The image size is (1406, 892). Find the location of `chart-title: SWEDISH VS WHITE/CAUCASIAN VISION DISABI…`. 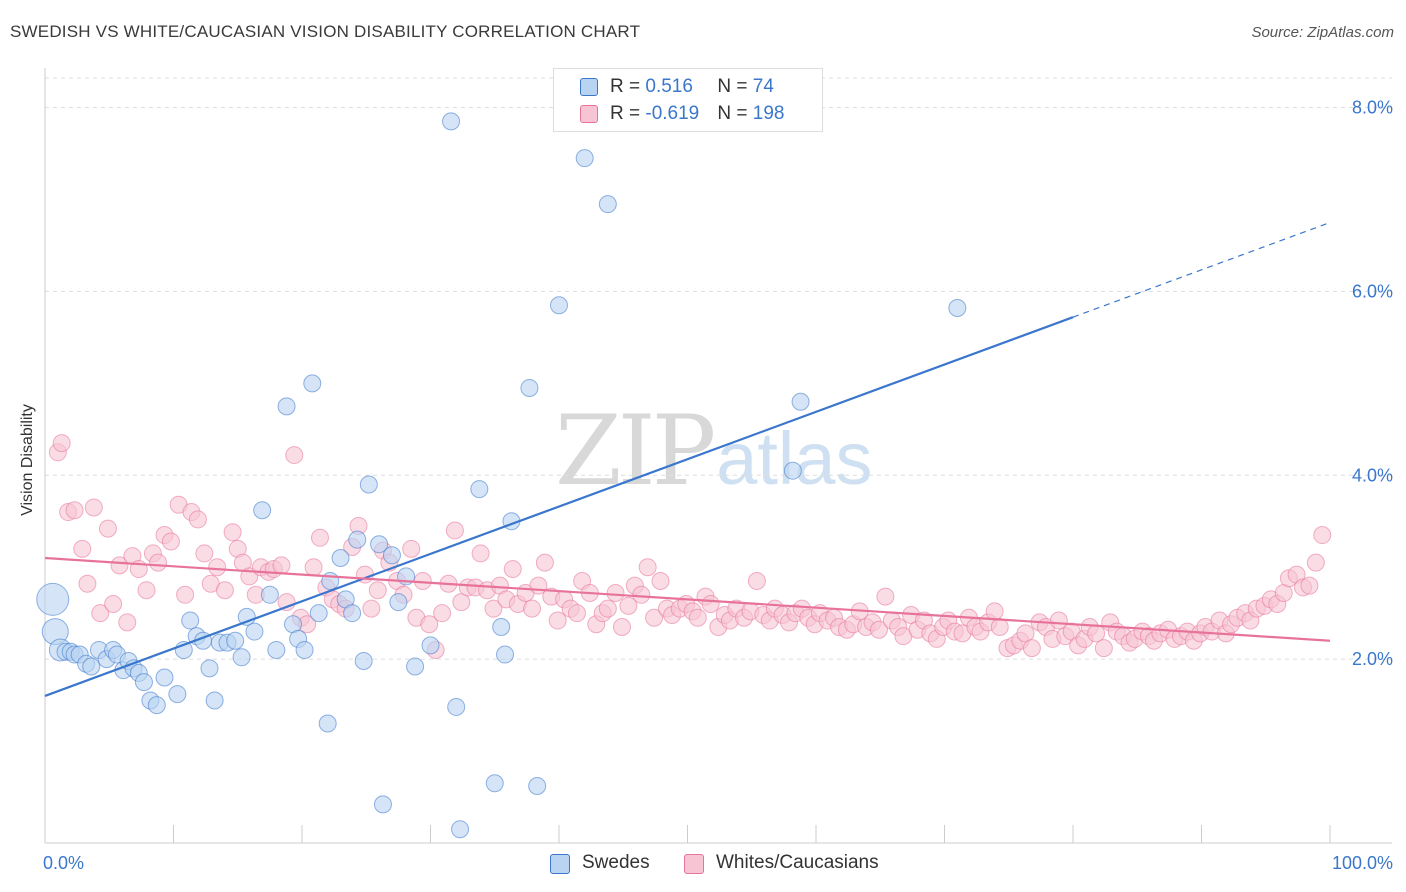

chart-title: SWEDISH VS WHITE/CAUCASIAN VISION DISABI… is located at coordinates (325, 31).